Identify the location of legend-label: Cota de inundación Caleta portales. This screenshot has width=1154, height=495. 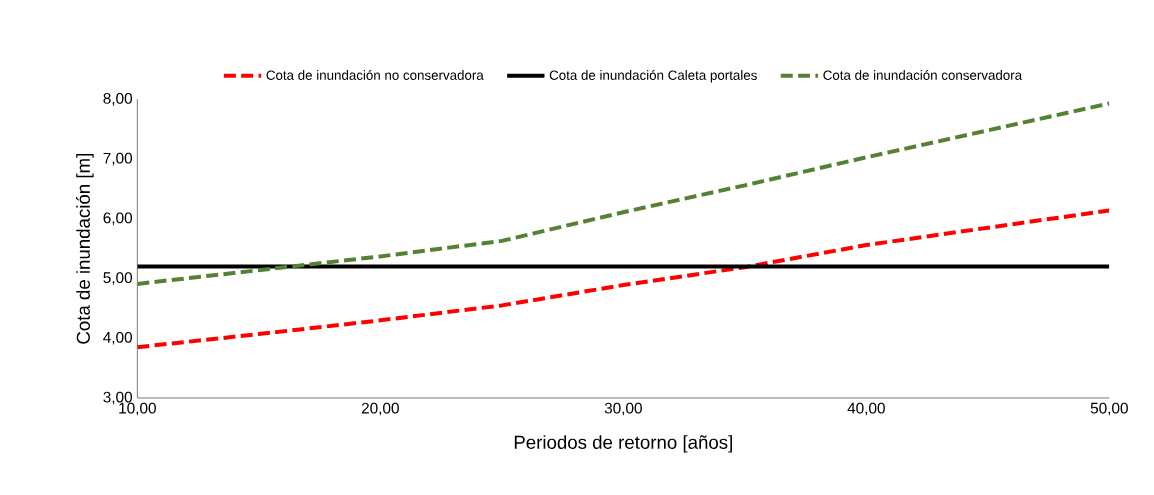
(653, 76).